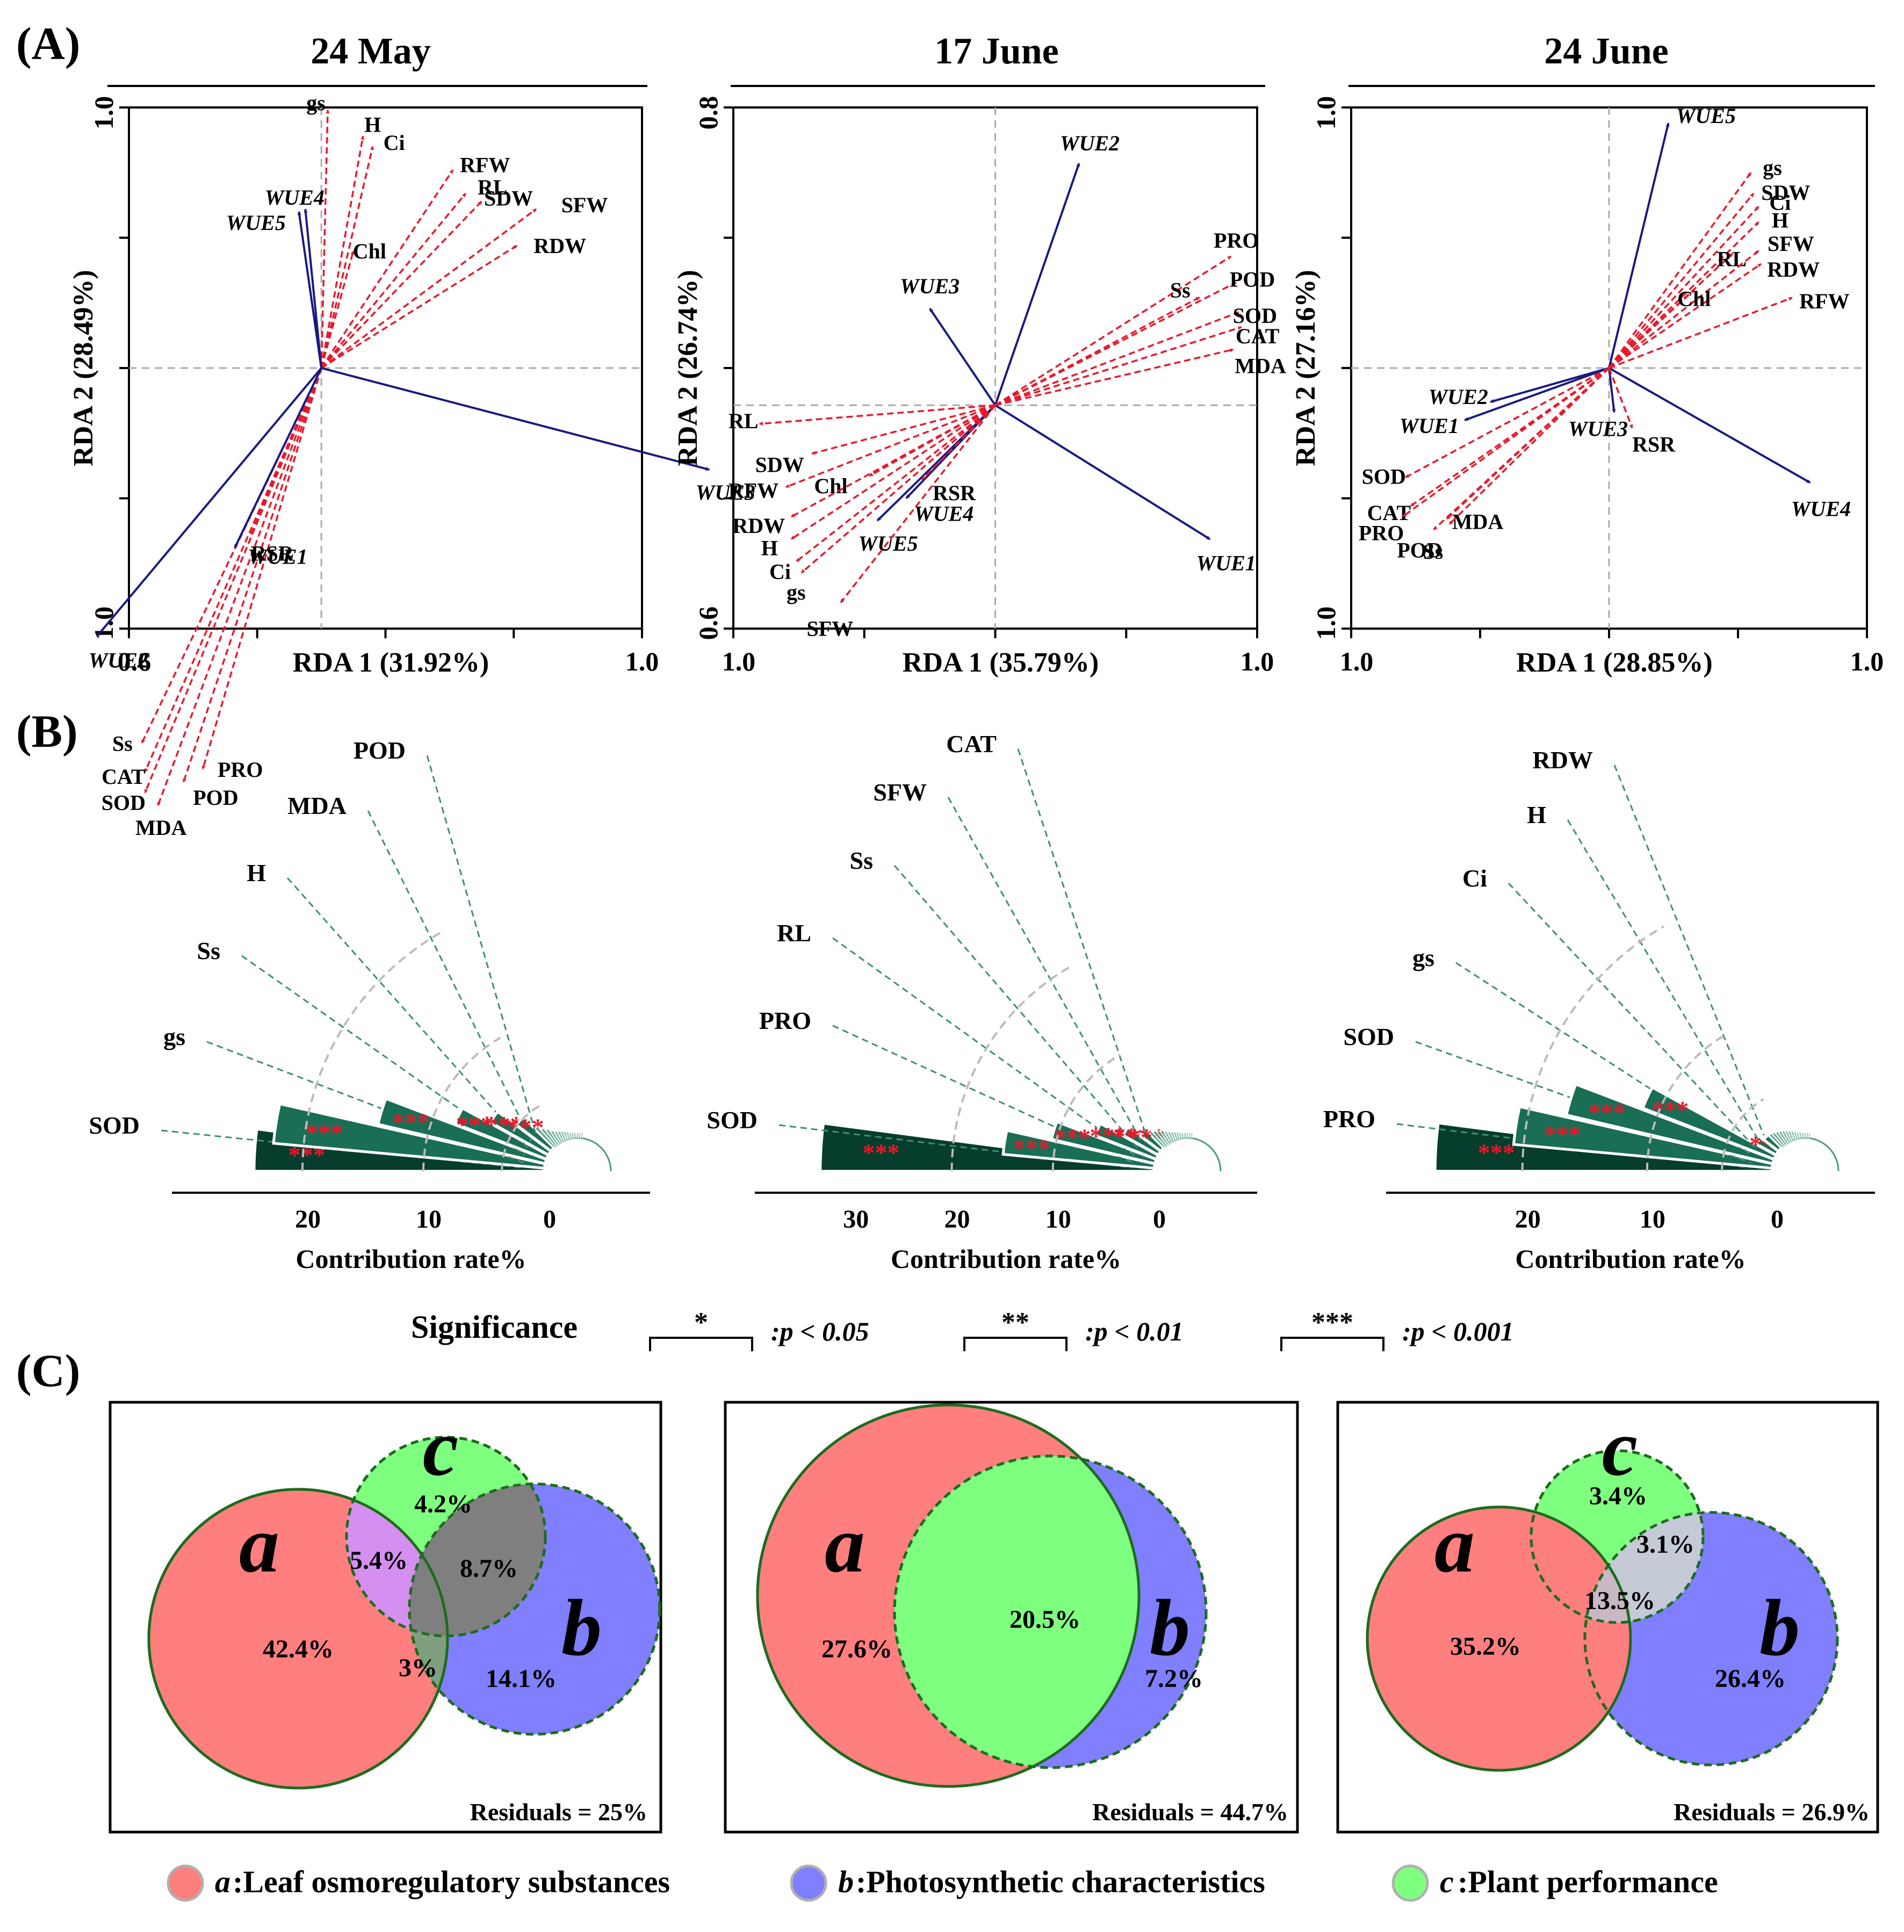  What do you see at coordinates (1447, 1881) in the screenshot?
I see `legend-key-c: c` at bounding box center [1447, 1881].